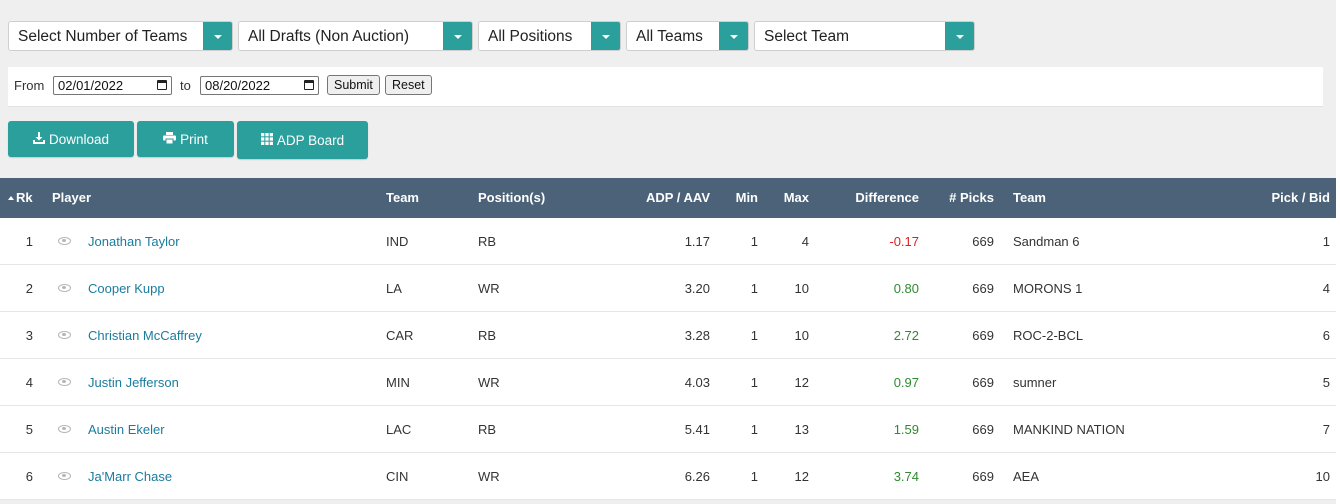 The width and height of the screenshot is (1340, 504). I want to click on from-date-input: 02/01/2022, so click(112, 85).